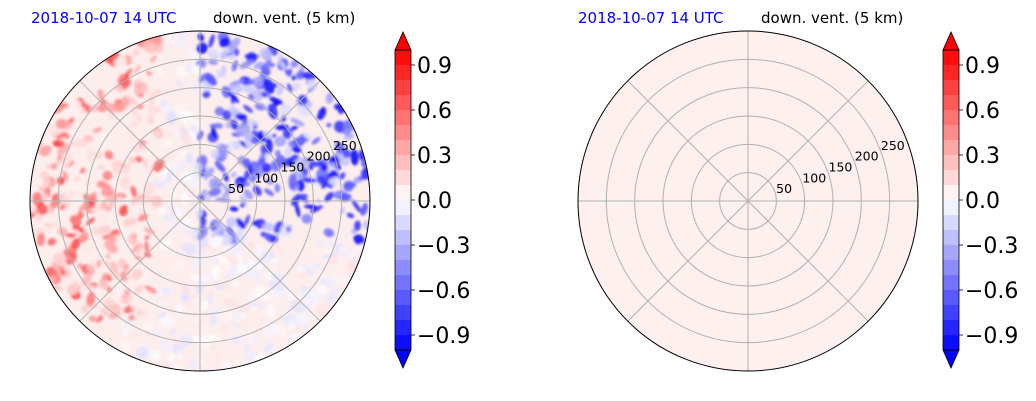 The height and width of the screenshot is (401, 1036). I want to click on title-date-right: 2018-10-07 14 UTC, so click(651, 18).